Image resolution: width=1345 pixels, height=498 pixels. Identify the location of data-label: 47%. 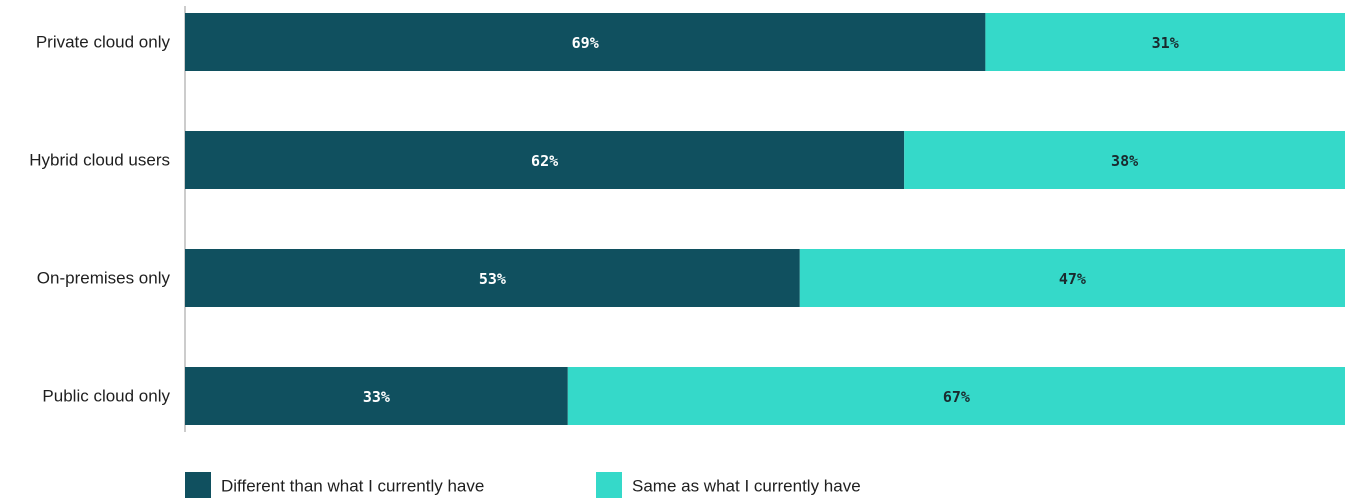
(1072, 279).